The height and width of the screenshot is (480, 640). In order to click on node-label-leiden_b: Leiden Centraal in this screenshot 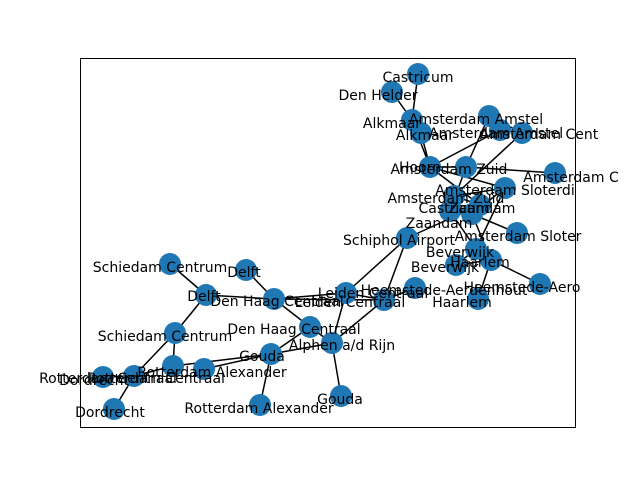, I will do `click(350, 303)`.